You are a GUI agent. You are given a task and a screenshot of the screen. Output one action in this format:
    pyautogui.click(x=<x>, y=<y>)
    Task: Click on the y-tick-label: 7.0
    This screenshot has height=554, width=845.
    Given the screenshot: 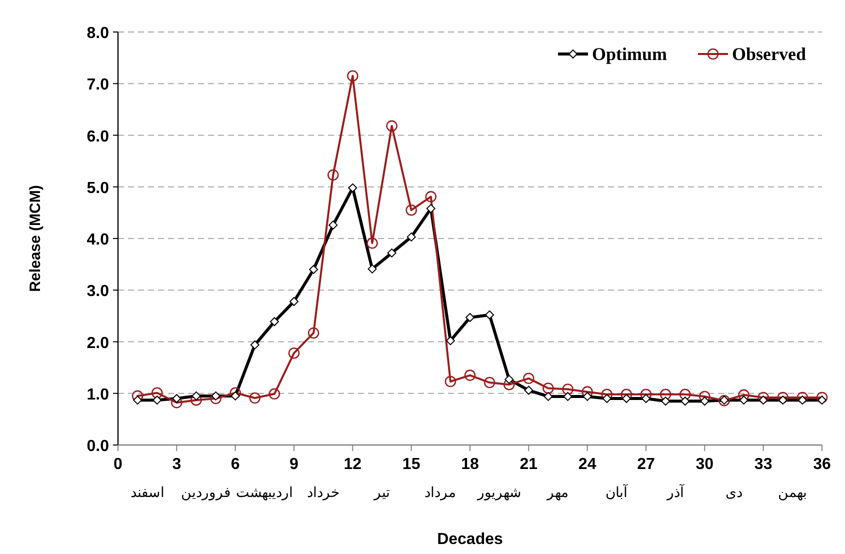 What is the action you would take?
    pyautogui.click(x=98, y=85)
    